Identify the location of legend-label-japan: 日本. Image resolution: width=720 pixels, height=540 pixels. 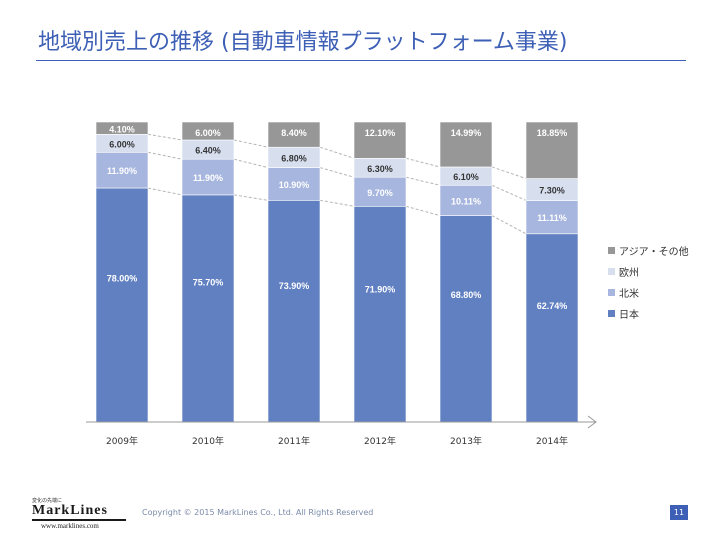
(629, 315).